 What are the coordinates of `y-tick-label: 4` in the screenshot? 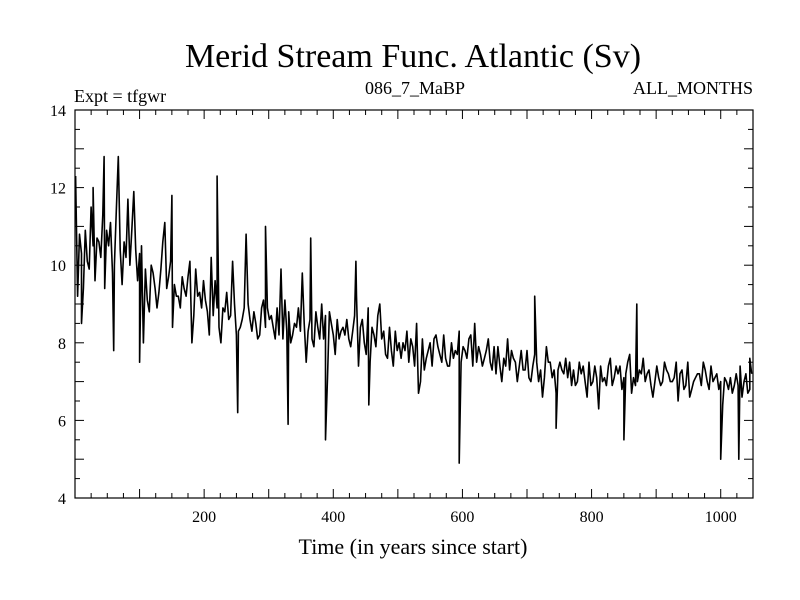 It's located at (62, 499).